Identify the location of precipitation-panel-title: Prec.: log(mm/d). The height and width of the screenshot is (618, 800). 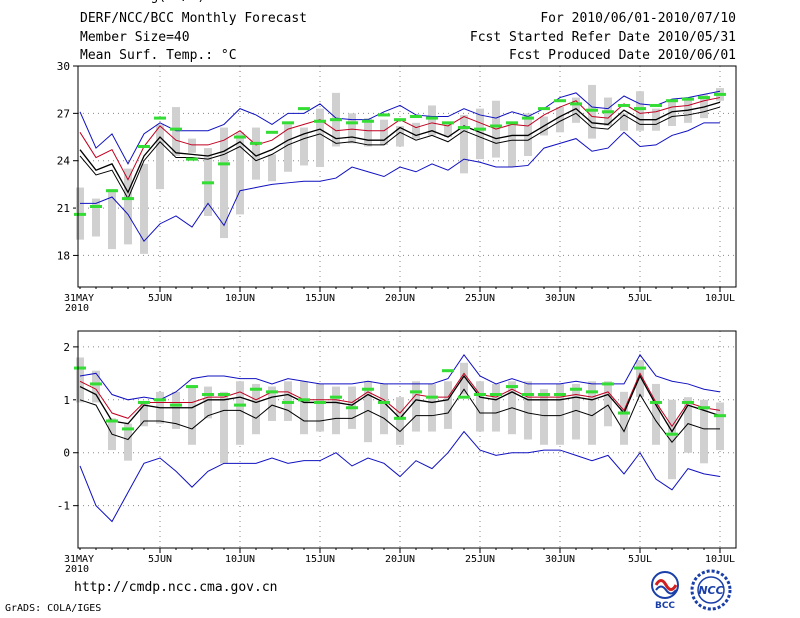
(142, 2).